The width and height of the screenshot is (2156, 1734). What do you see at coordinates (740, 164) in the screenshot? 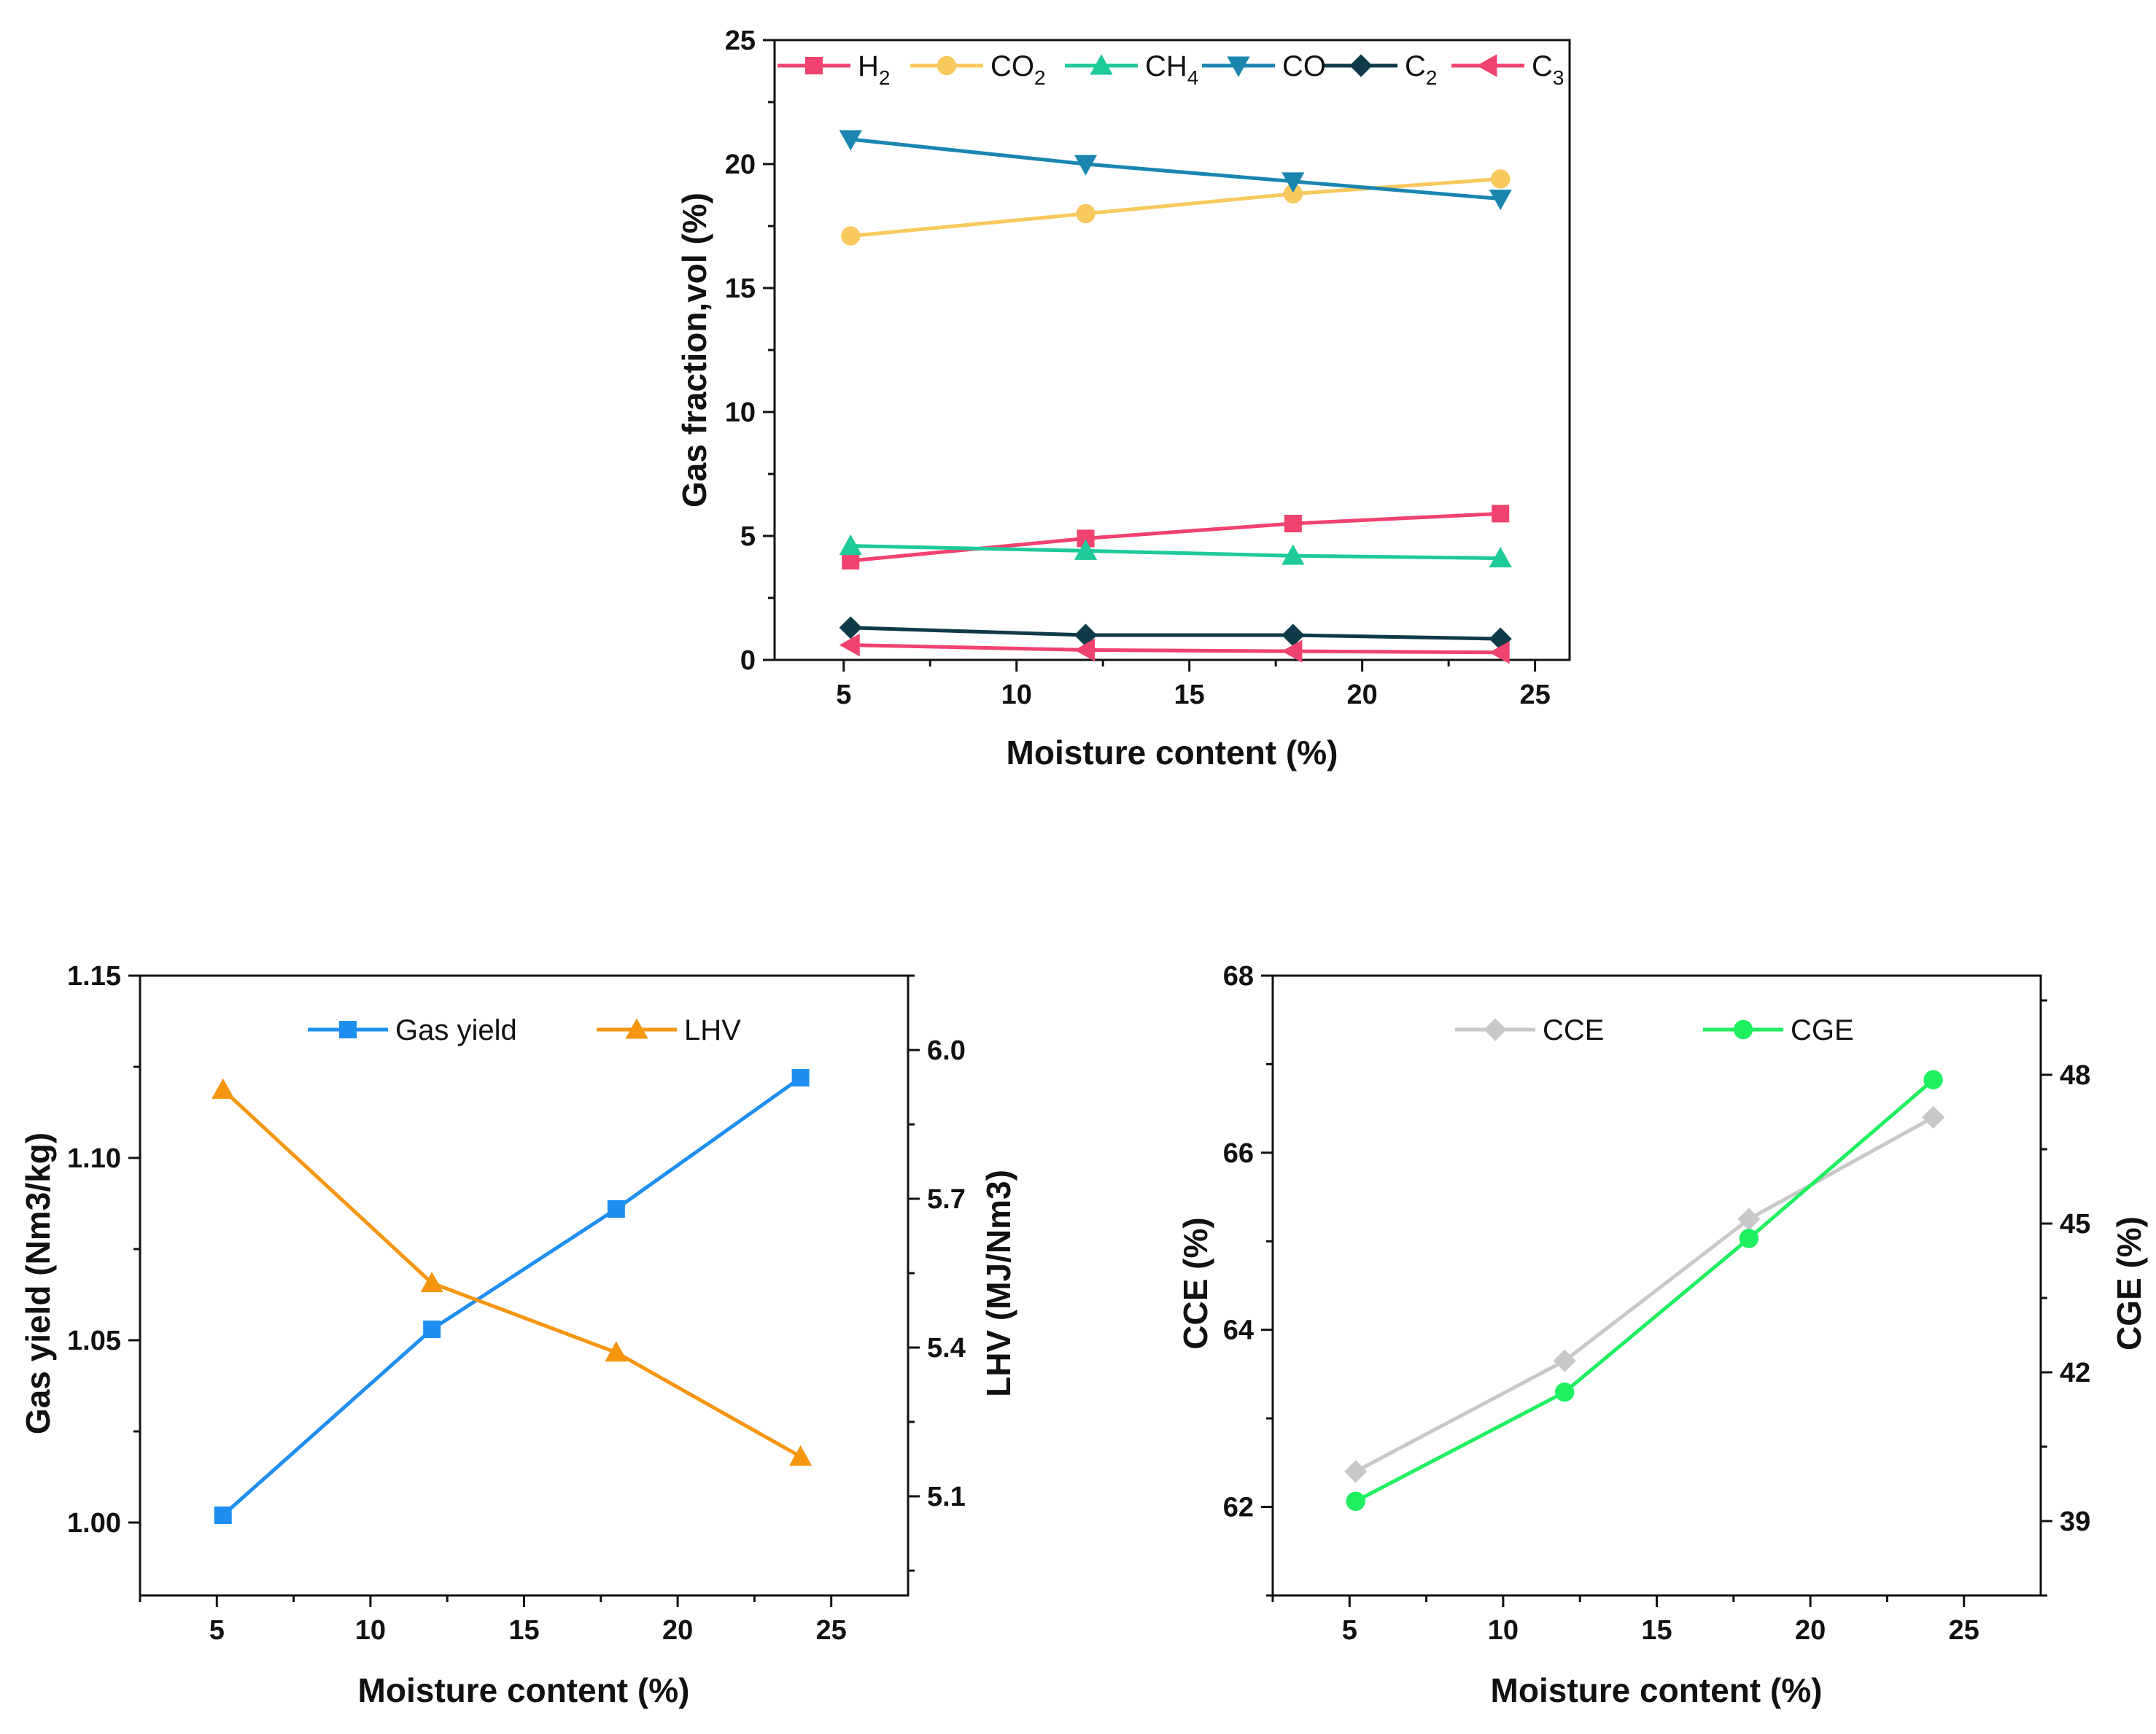
I see `y-tick-label: 20` at bounding box center [740, 164].